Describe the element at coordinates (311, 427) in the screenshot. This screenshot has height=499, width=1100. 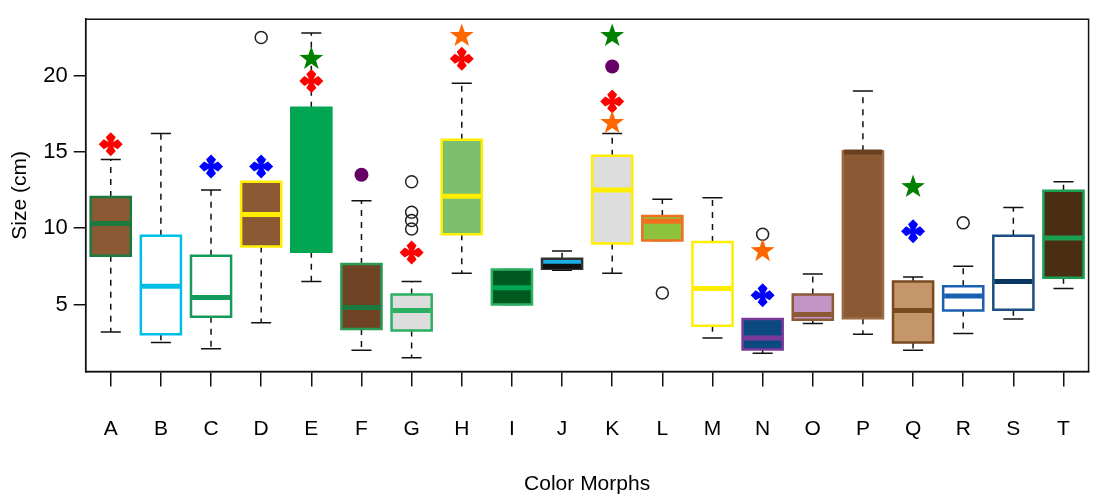
I see `x-tick-label: E` at that location.